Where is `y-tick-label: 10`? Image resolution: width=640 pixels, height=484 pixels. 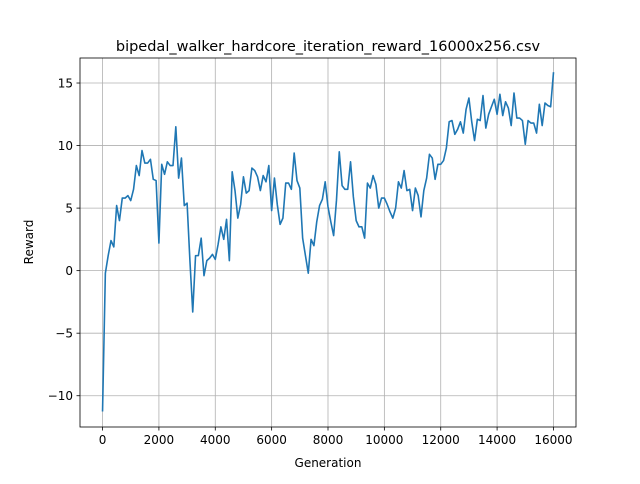
y-tick-label: 10 is located at coordinates (65, 146).